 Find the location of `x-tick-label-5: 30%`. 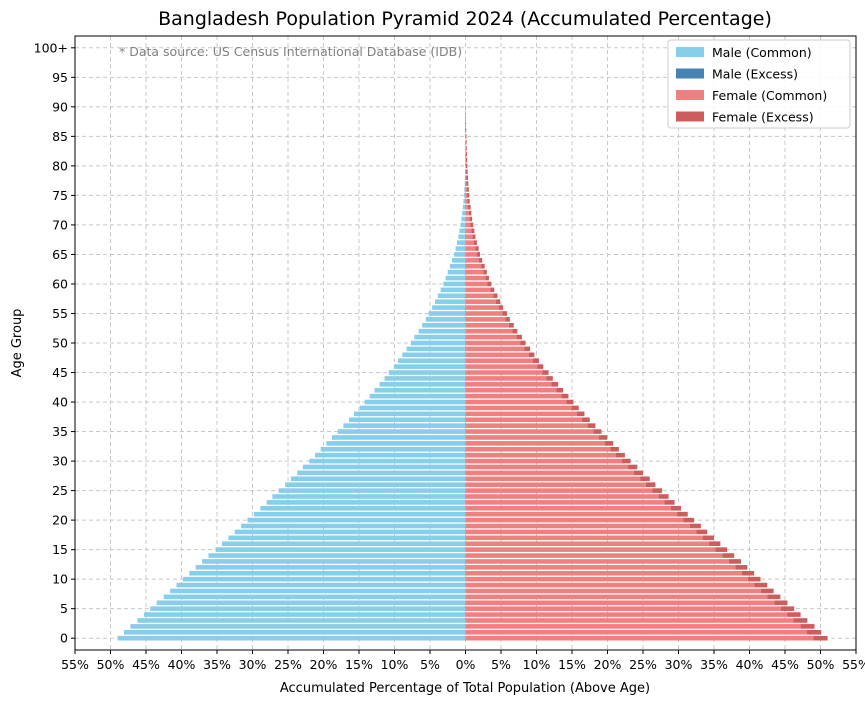

x-tick-label-5: 30% is located at coordinates (253, 664).